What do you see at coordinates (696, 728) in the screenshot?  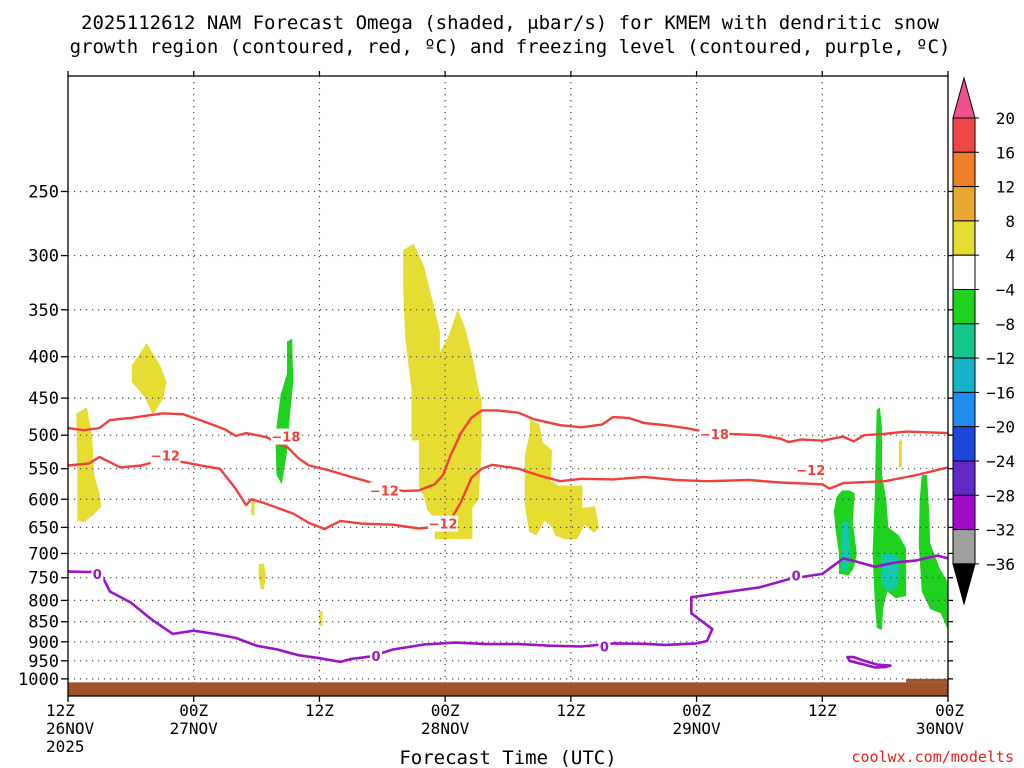 I see `x-tick-label: 29NOV` at bounding box center [696, 728].